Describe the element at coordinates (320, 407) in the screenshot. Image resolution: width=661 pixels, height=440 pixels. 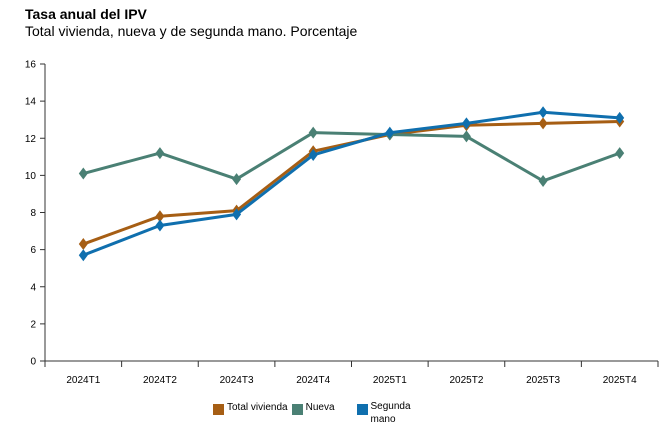
I see `legend-label: Nueva` at that location.